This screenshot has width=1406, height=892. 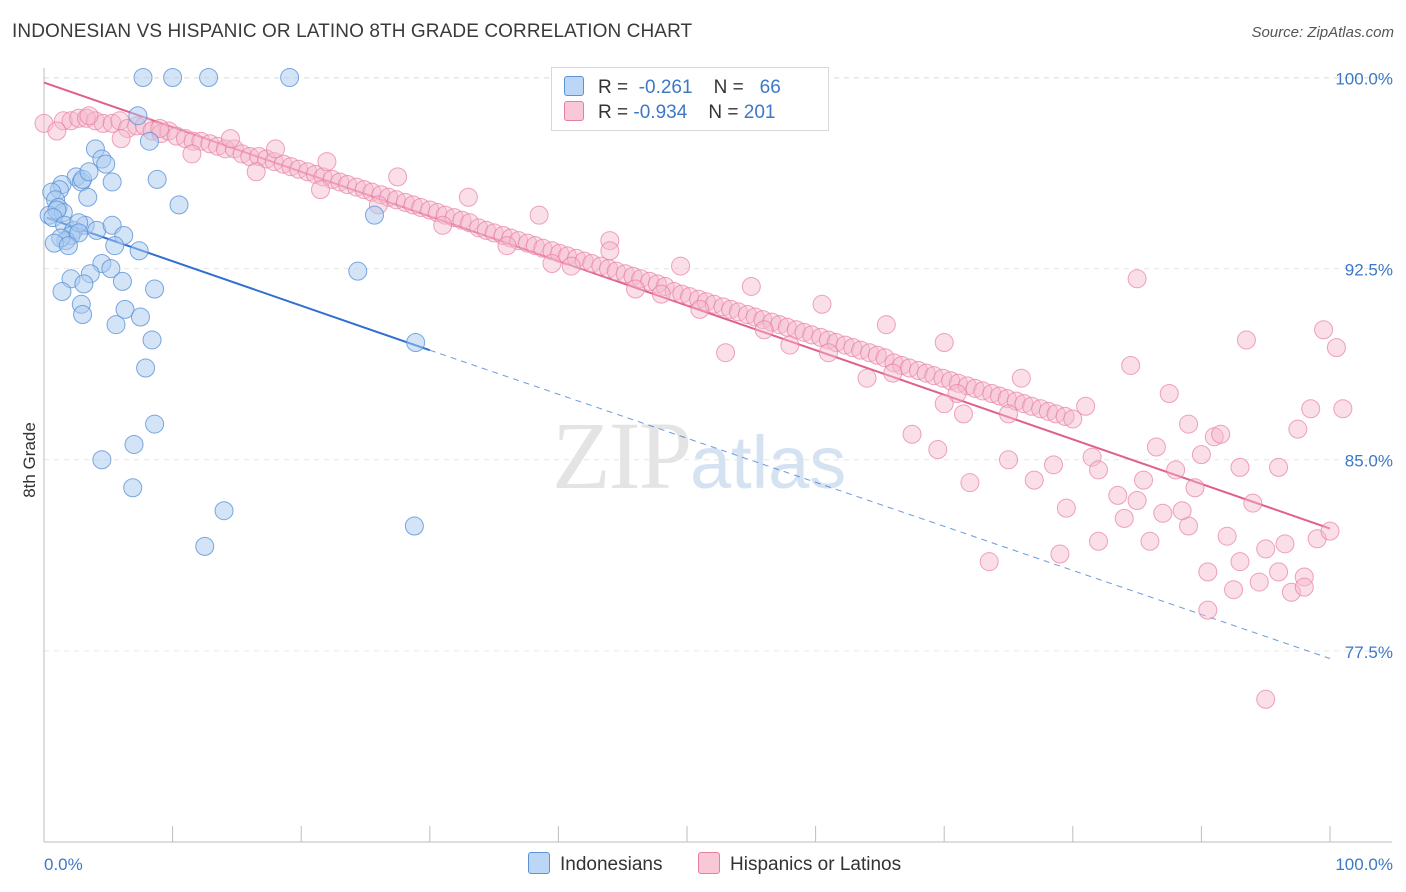 What do you see at coordinates (660, 112) in the screenshot?
I see `legend-r-value: -0.934` at bounding box center [660, 112].